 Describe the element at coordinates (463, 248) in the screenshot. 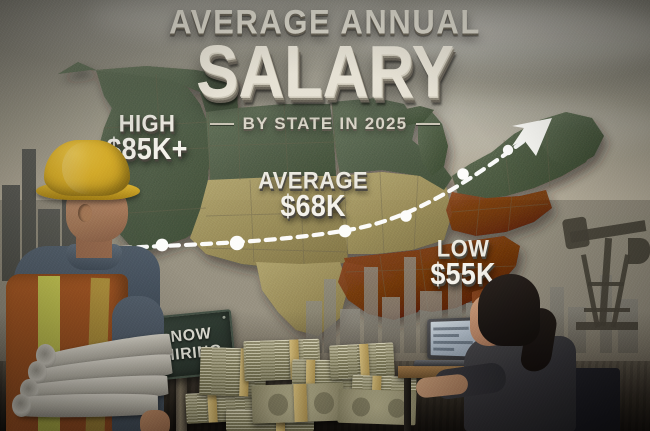

I see `callout-low-label: LOW` at that location.